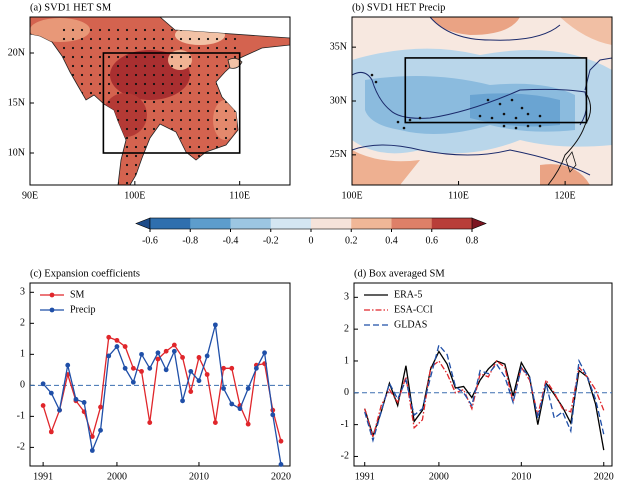 Image resolution: width=621 pixels, height=498 pixels. What do you see at coordinates (77, 294) in the screenshot?
I see `legend-label: SM` at bounding box center [77, 294].